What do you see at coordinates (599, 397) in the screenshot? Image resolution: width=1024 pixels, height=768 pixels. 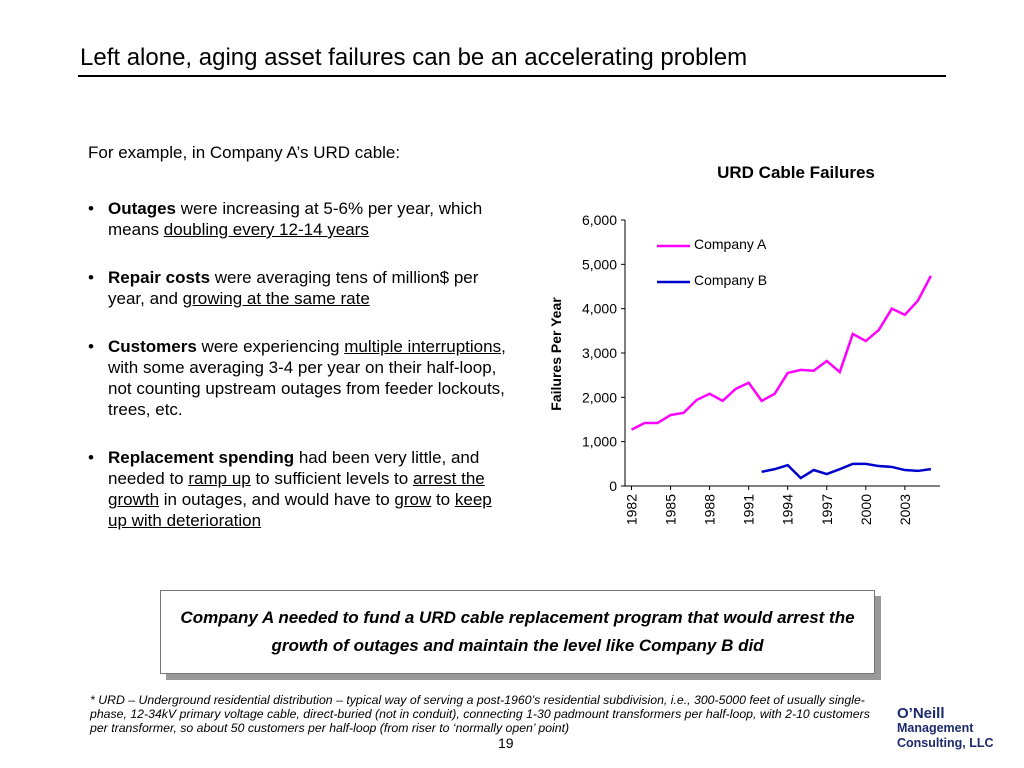 I see `y-tick-label: 2,000` at bounding box center [599, 397].